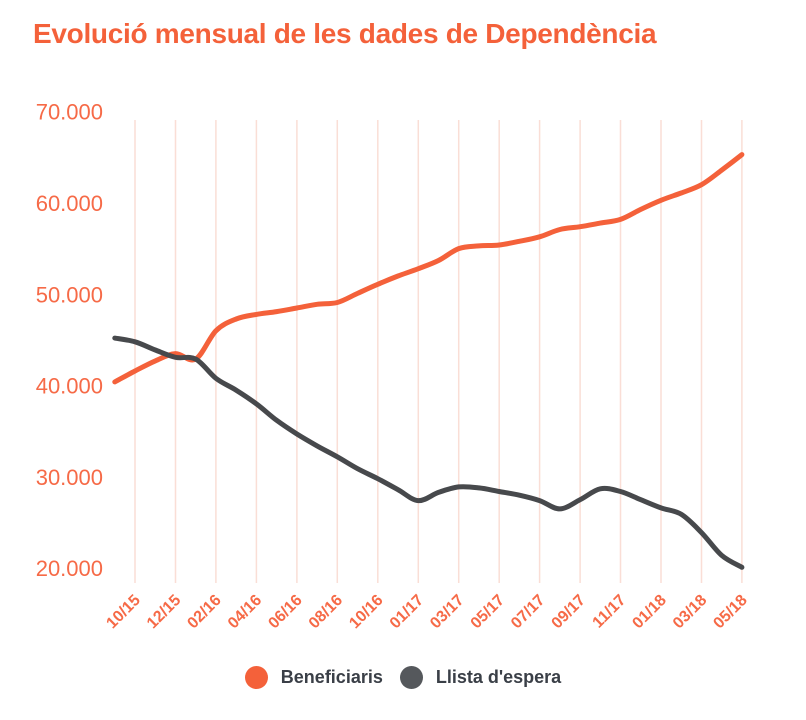 The width and height of the screenshot is (806, 720). Describe the element at coordinates (498, 677) in the screenshot. I see `legend-label-llista-espera: Llista d'espera` at that location.